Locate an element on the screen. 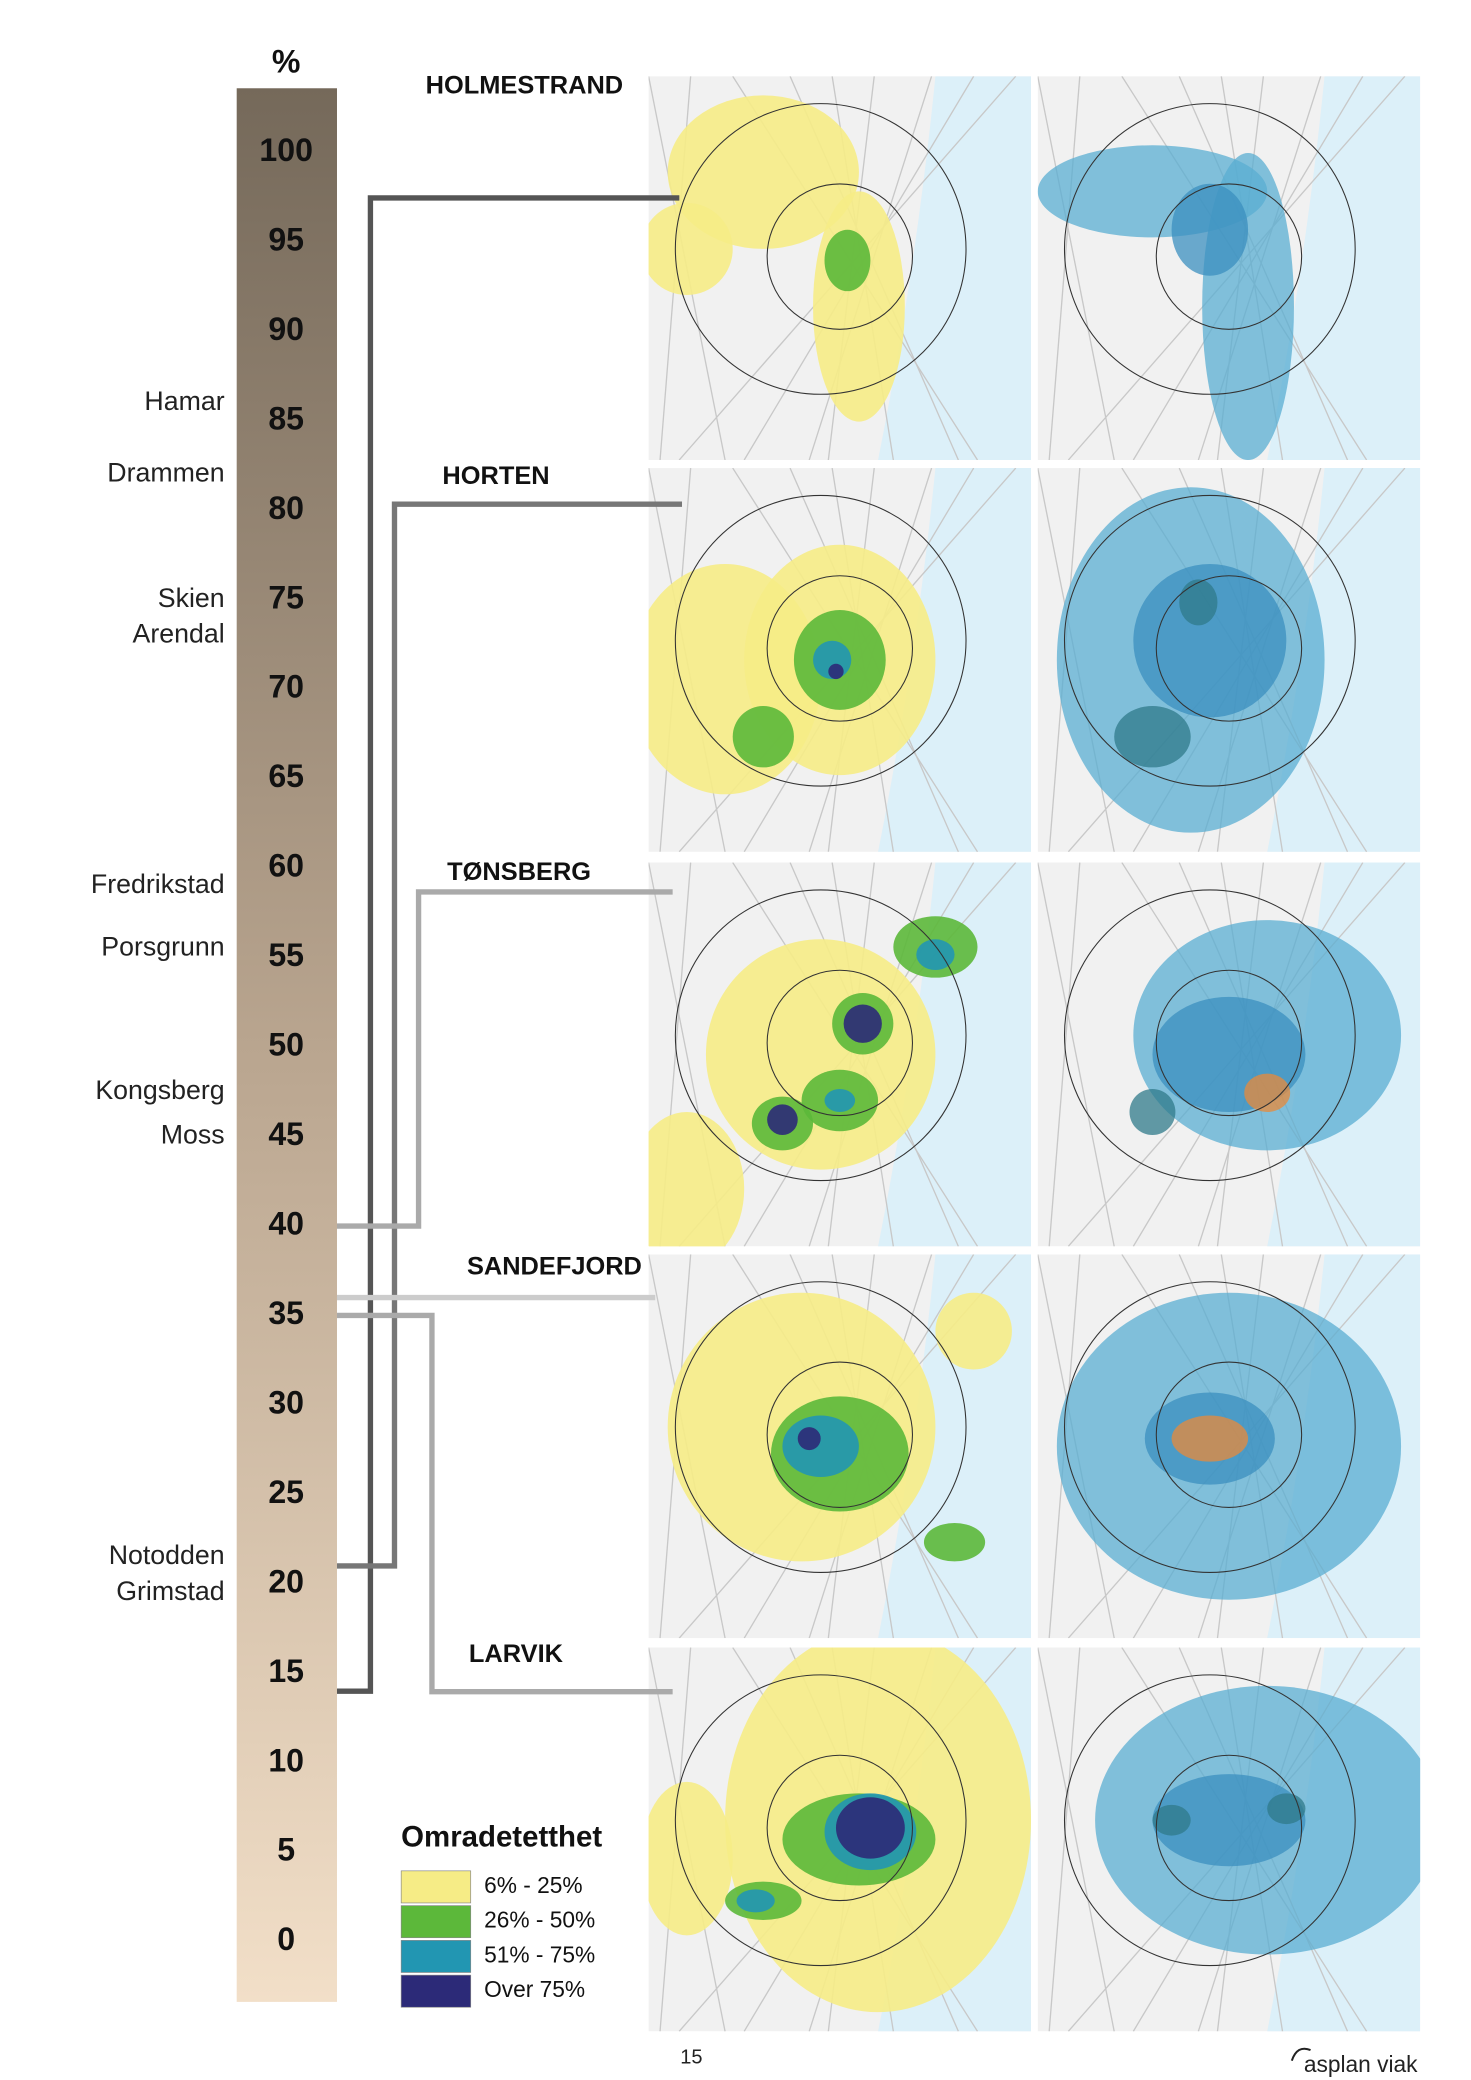  city-label: Porsgrunn is located at coordinates (162, 947).